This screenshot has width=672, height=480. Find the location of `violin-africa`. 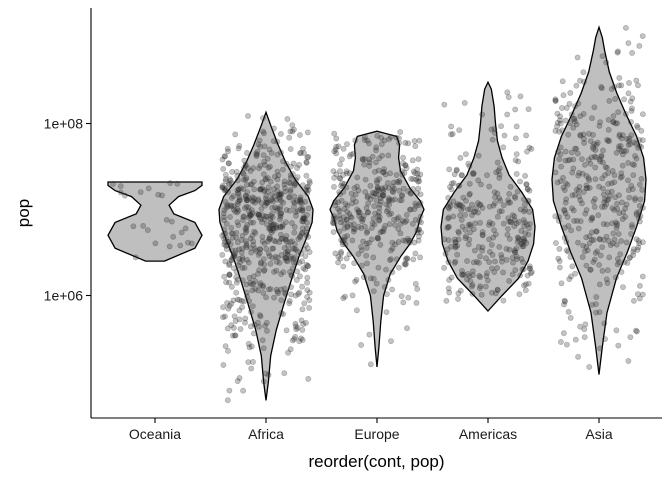

violin-africa is located at coordinates (266, 255).